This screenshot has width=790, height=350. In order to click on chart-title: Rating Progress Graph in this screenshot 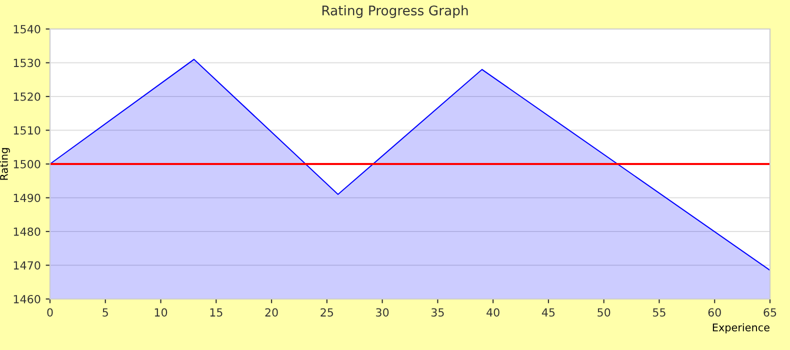, I will do `click(395, 11)`.